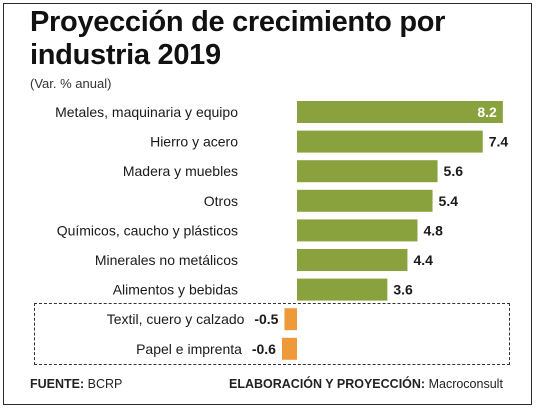 The width and height of the screenshot is (537, 410). I want to click on value-label: 5.4, so click(449, 201).